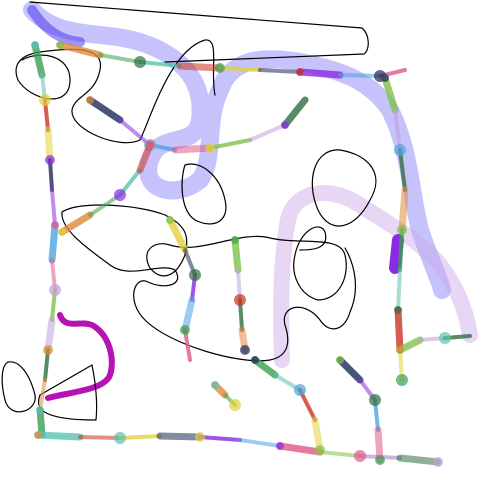 The image size is (500, 500). Describe the element at coordinates (344, 188) in the screenshot. I see `right-loop` at that location.